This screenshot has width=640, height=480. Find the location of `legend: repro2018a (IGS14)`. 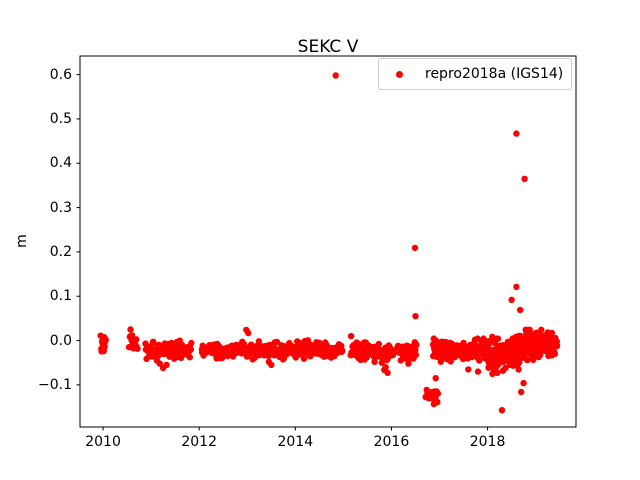

legend: repro2018a (IGS14) is located at coordinates (475, 74).